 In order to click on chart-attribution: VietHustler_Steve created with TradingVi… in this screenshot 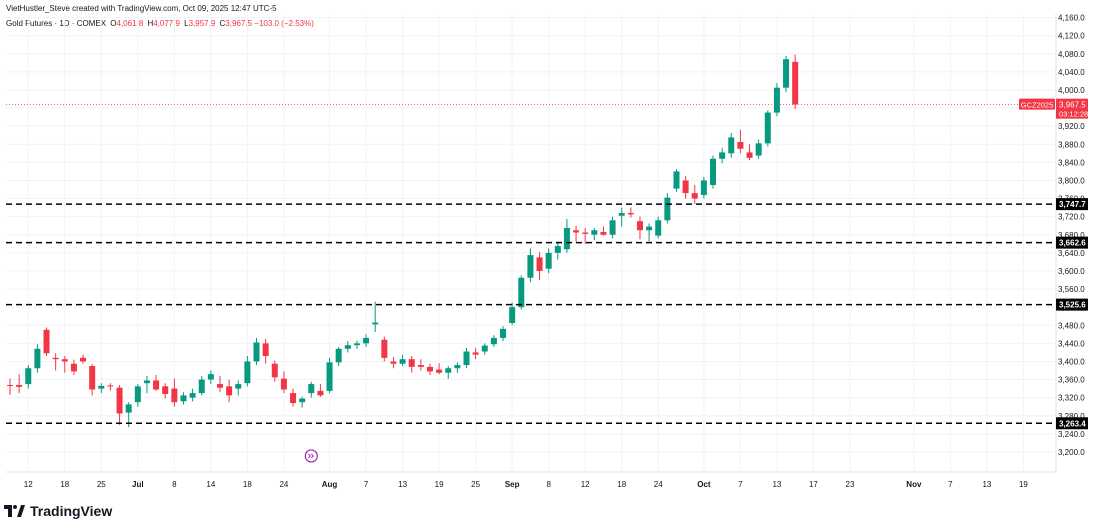, I will do `click(141, 8)`.